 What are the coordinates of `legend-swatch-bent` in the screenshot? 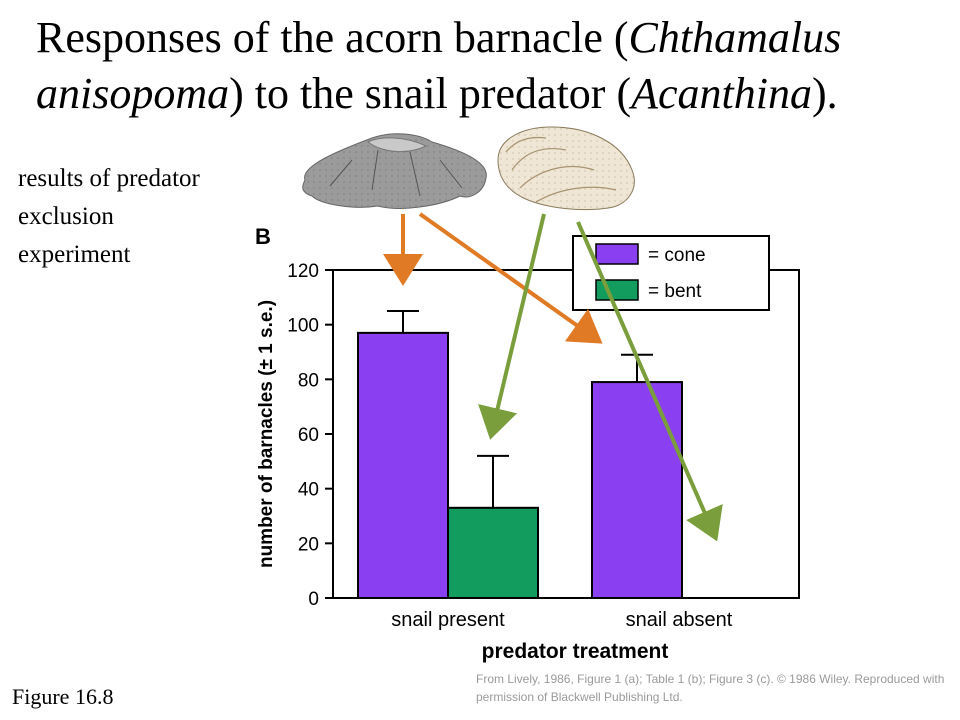 It's located at (617, 290).